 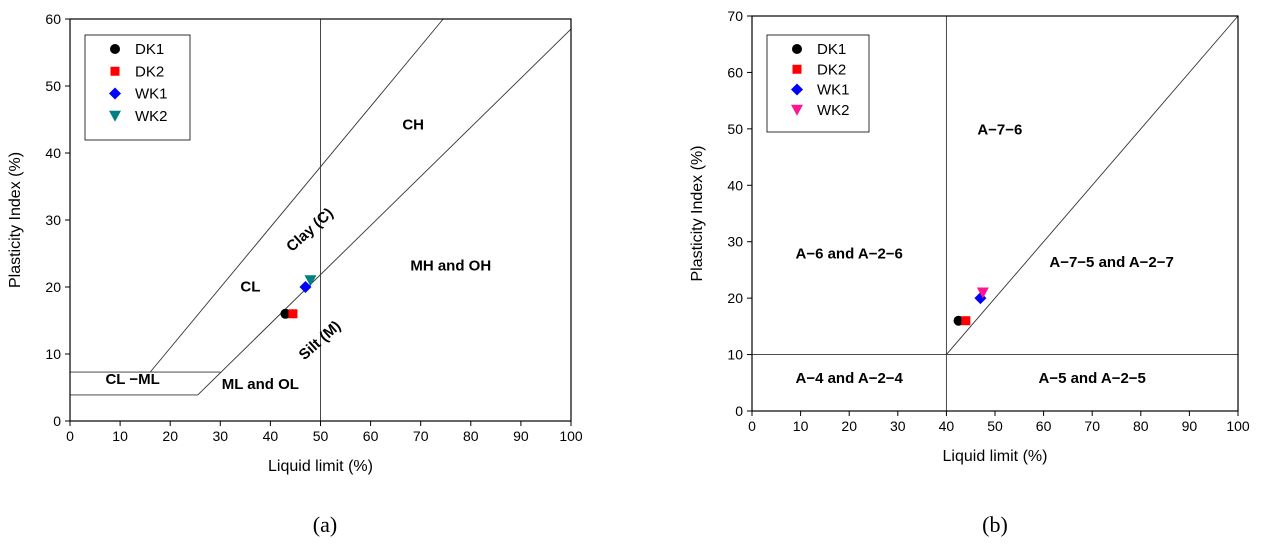 I want to click on region-label: CH, so click(x=413, y=125).